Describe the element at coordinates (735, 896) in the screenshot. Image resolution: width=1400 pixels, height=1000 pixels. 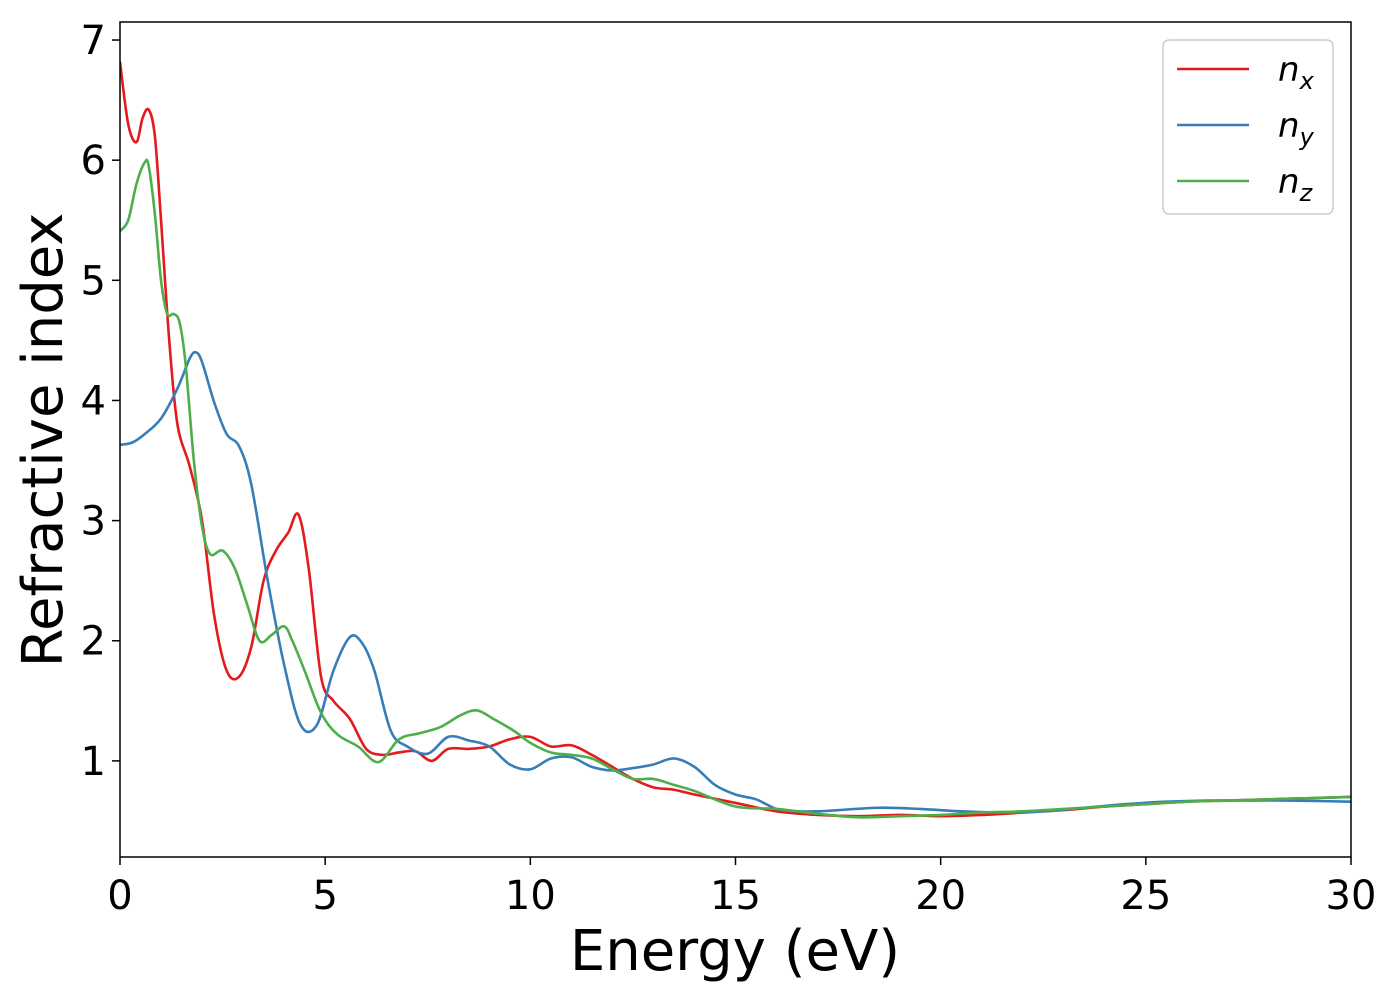
I see `x-tick-label: 15` at that location.